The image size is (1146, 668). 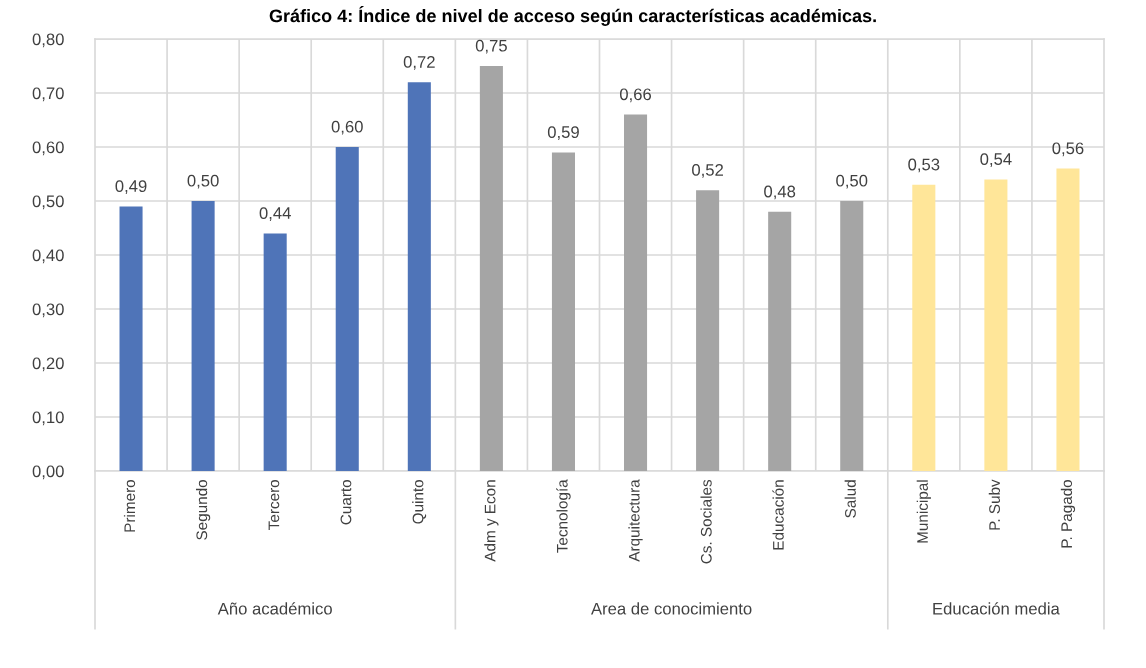 What do you see at coordinates (48, 364) in the screenshot?
I see `y-tick-label: 0,20` at bounding box center [48, 364].